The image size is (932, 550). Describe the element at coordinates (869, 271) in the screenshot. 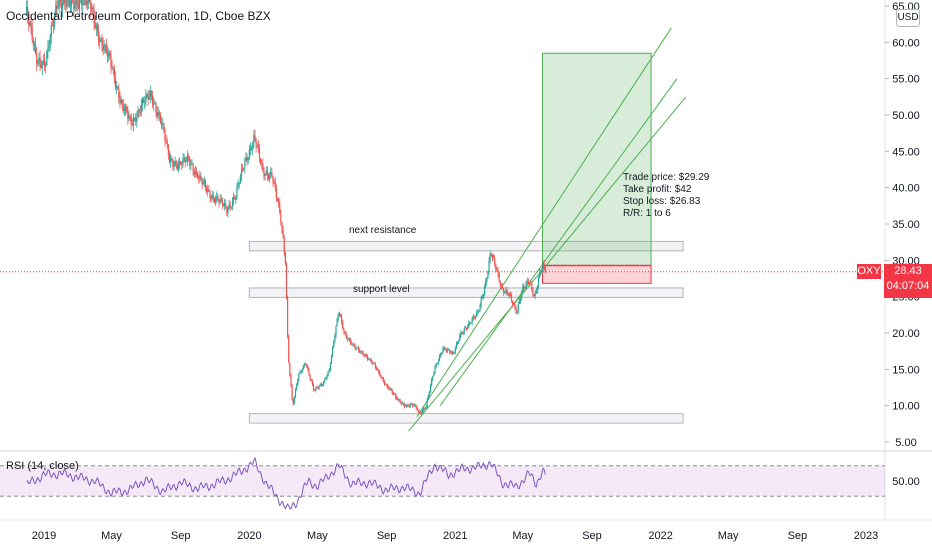

I see `symbol-badge: OXY` at that location.